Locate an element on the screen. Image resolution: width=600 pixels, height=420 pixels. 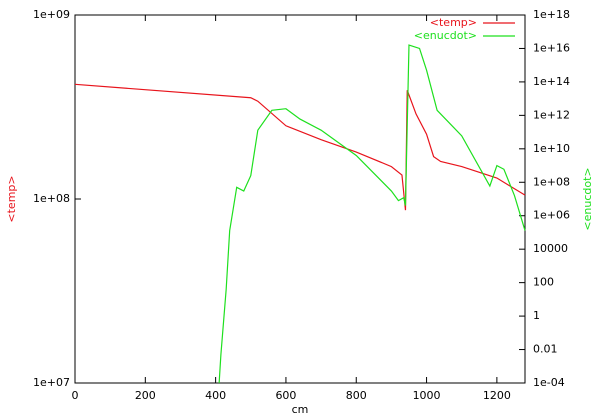
y2-tick-label: 1e+18 is located at coordinates (551, 14).